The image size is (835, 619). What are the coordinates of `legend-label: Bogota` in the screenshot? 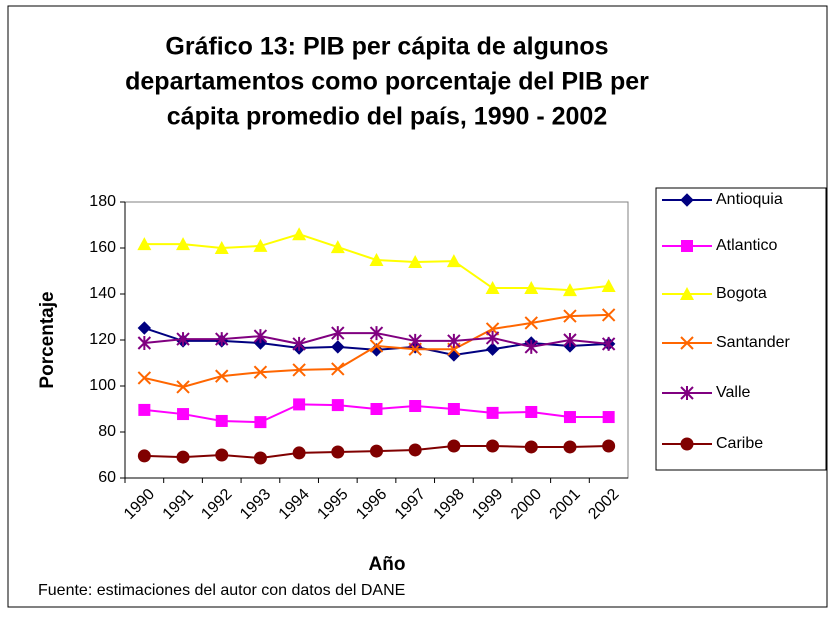 It's located at (741, 293).